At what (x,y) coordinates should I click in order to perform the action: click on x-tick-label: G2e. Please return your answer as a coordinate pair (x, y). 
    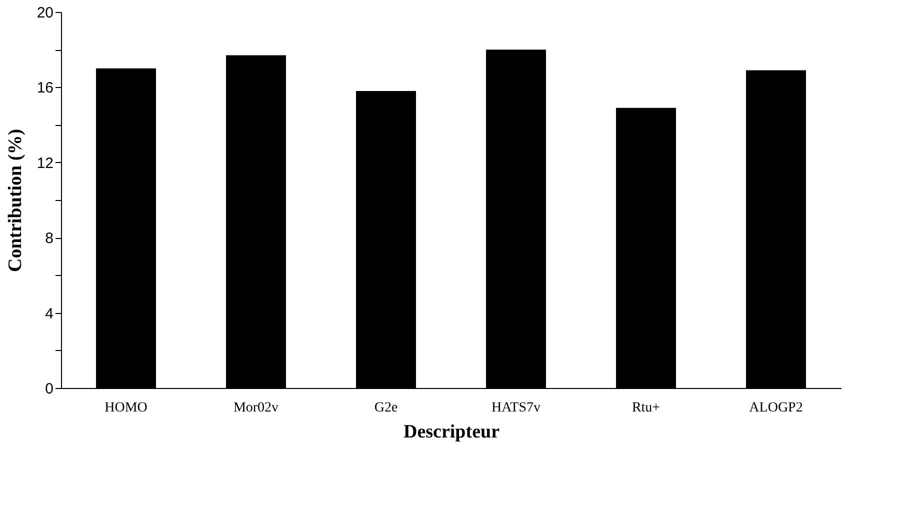
    Looking at the image, I should click on (386, 408).